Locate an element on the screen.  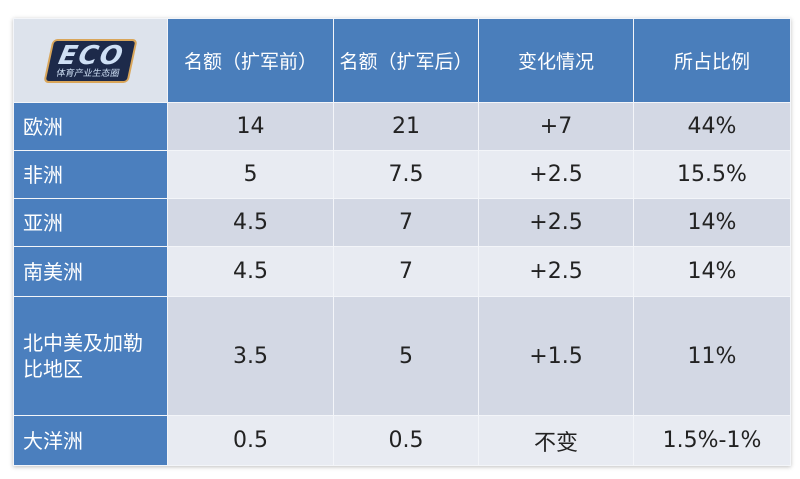
table-row: 欧洲 14 21 +7 44% is located at coordinates (402, 126).